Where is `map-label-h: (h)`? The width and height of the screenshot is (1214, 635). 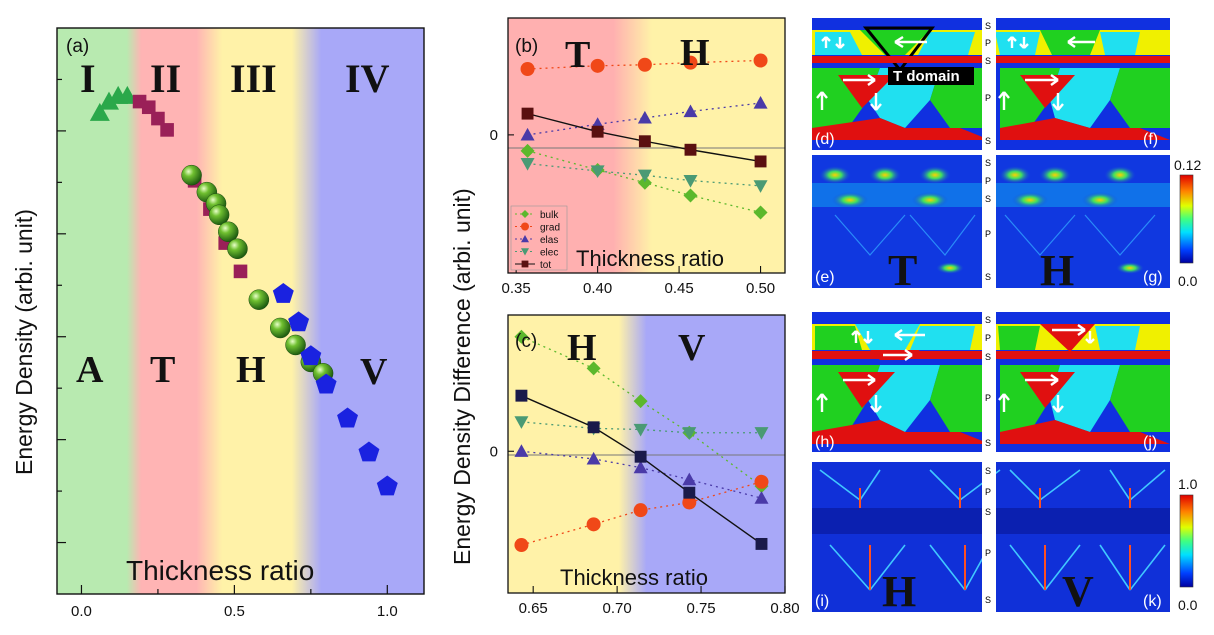
map-label-h: (h) is located at coordinates (825, 442).